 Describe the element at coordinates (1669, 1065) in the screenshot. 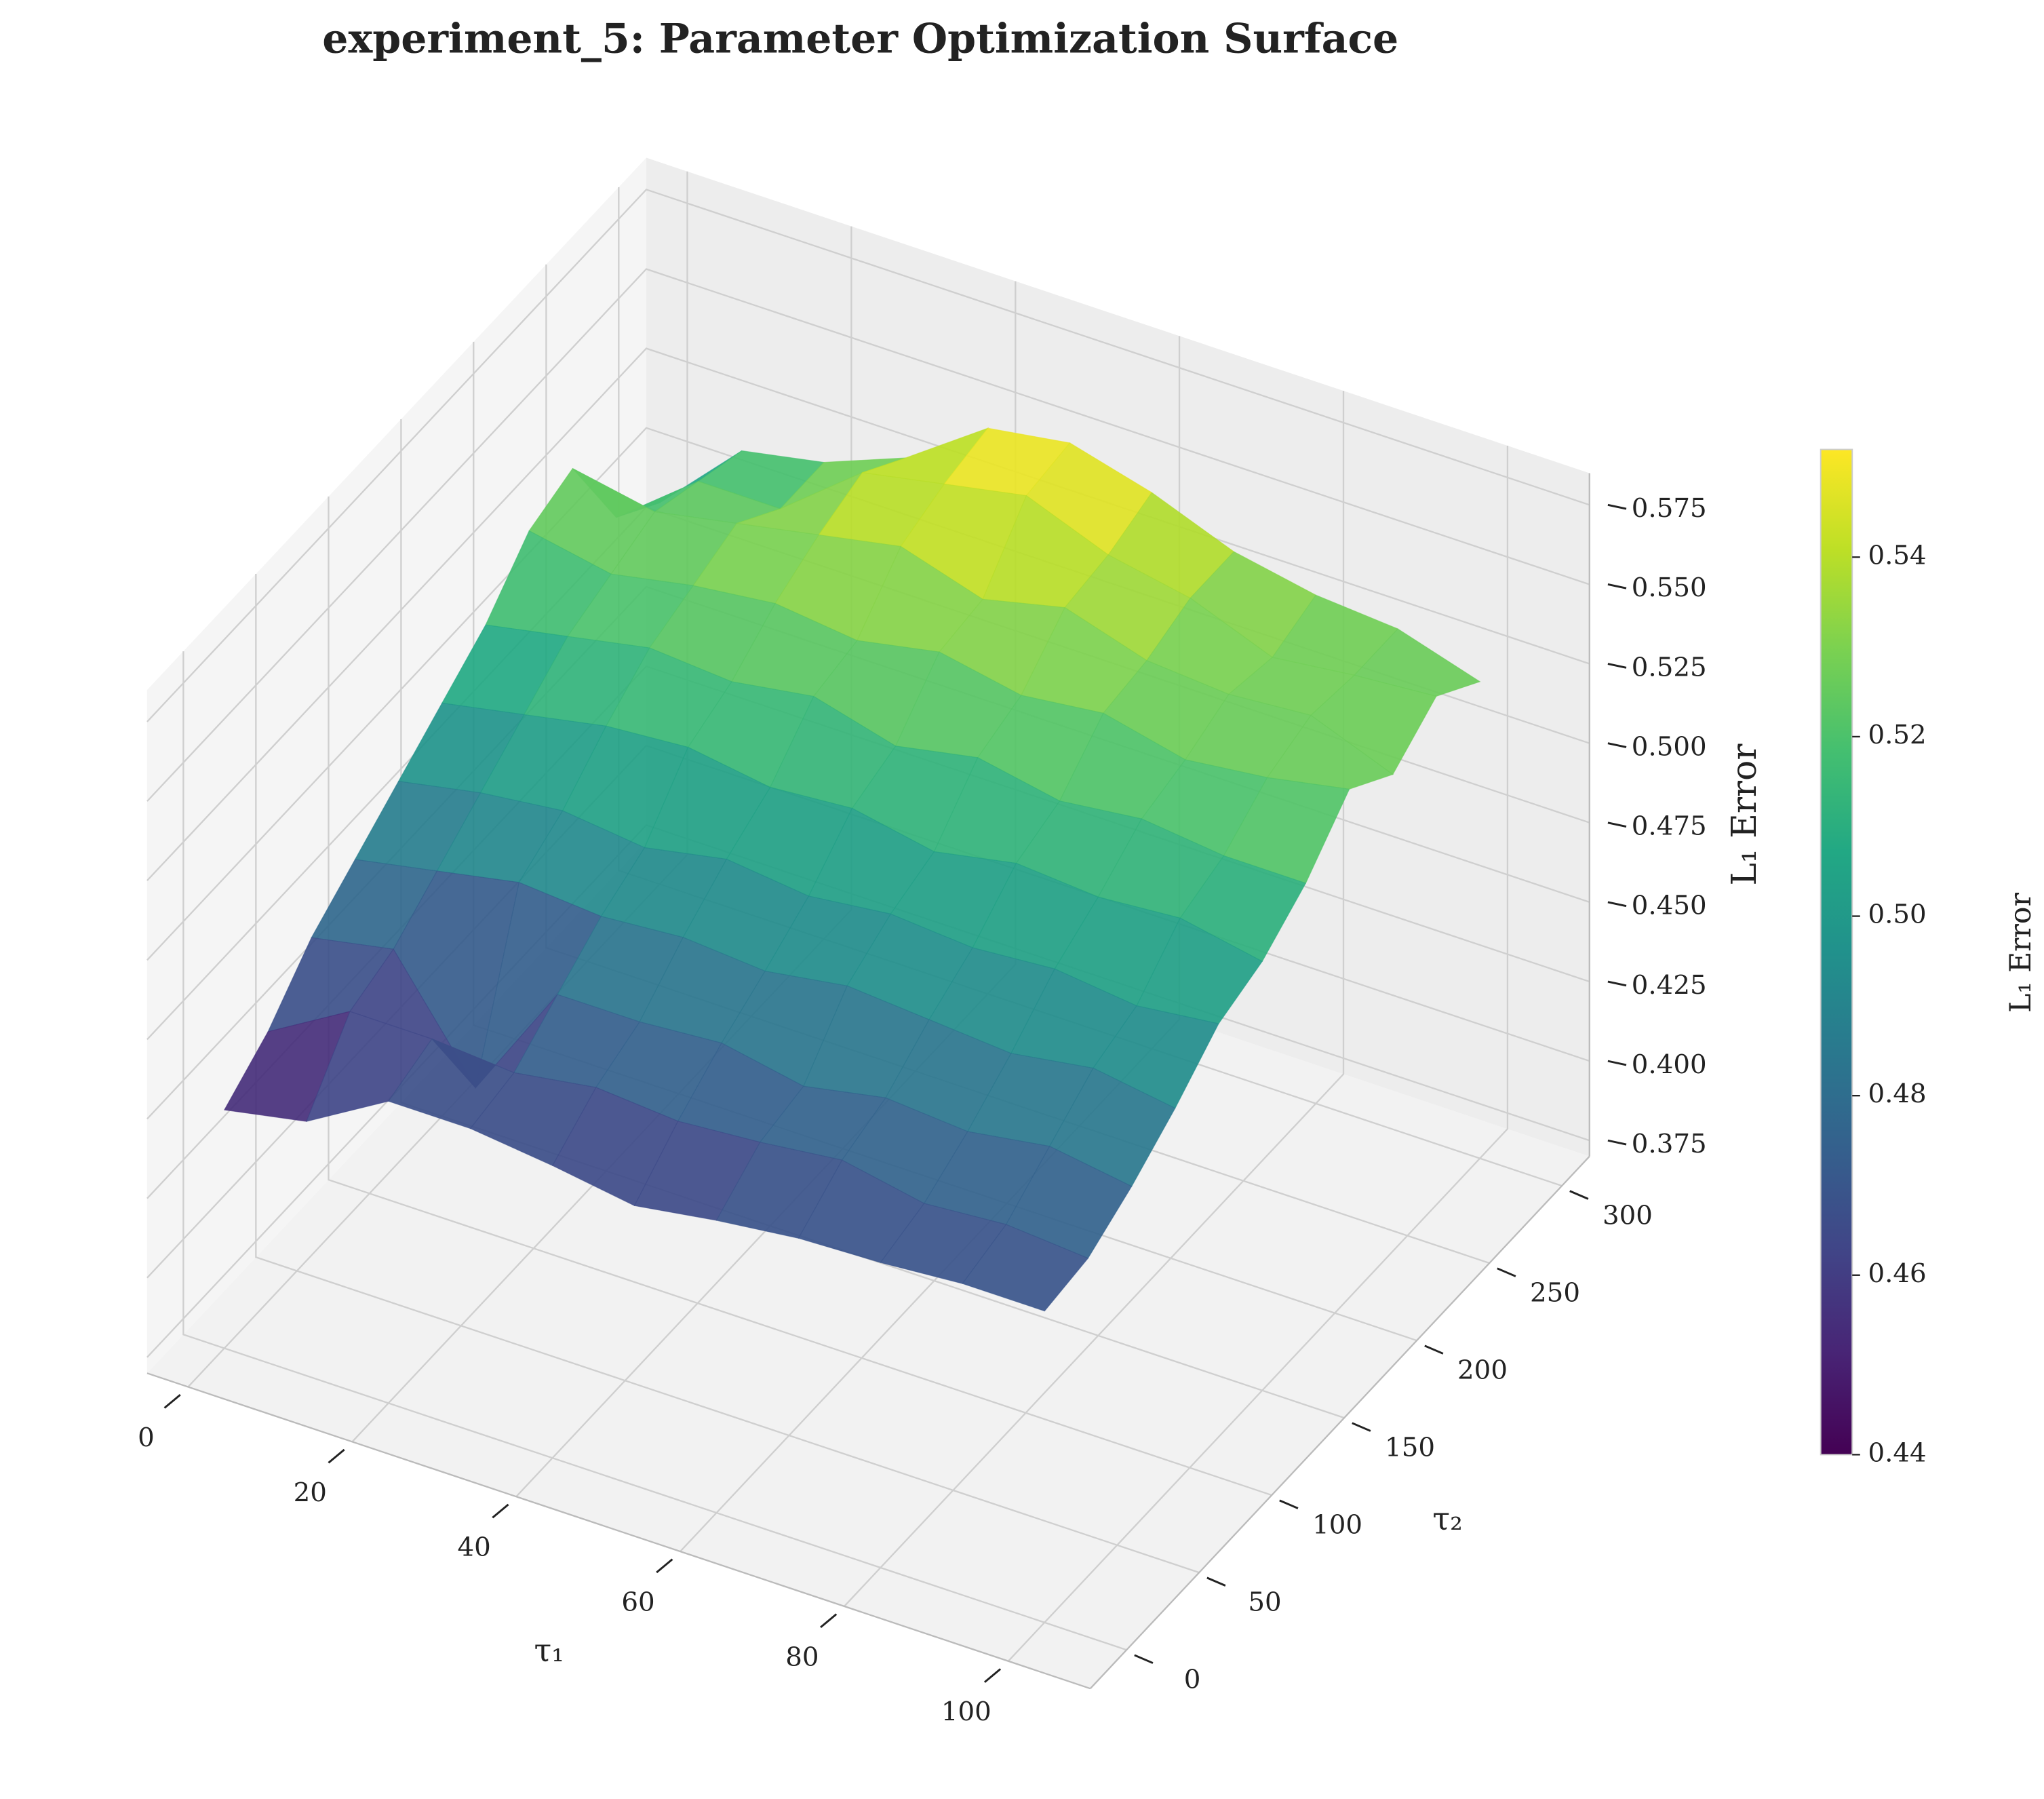

I see `z-tick-label: 0.400` at that location.